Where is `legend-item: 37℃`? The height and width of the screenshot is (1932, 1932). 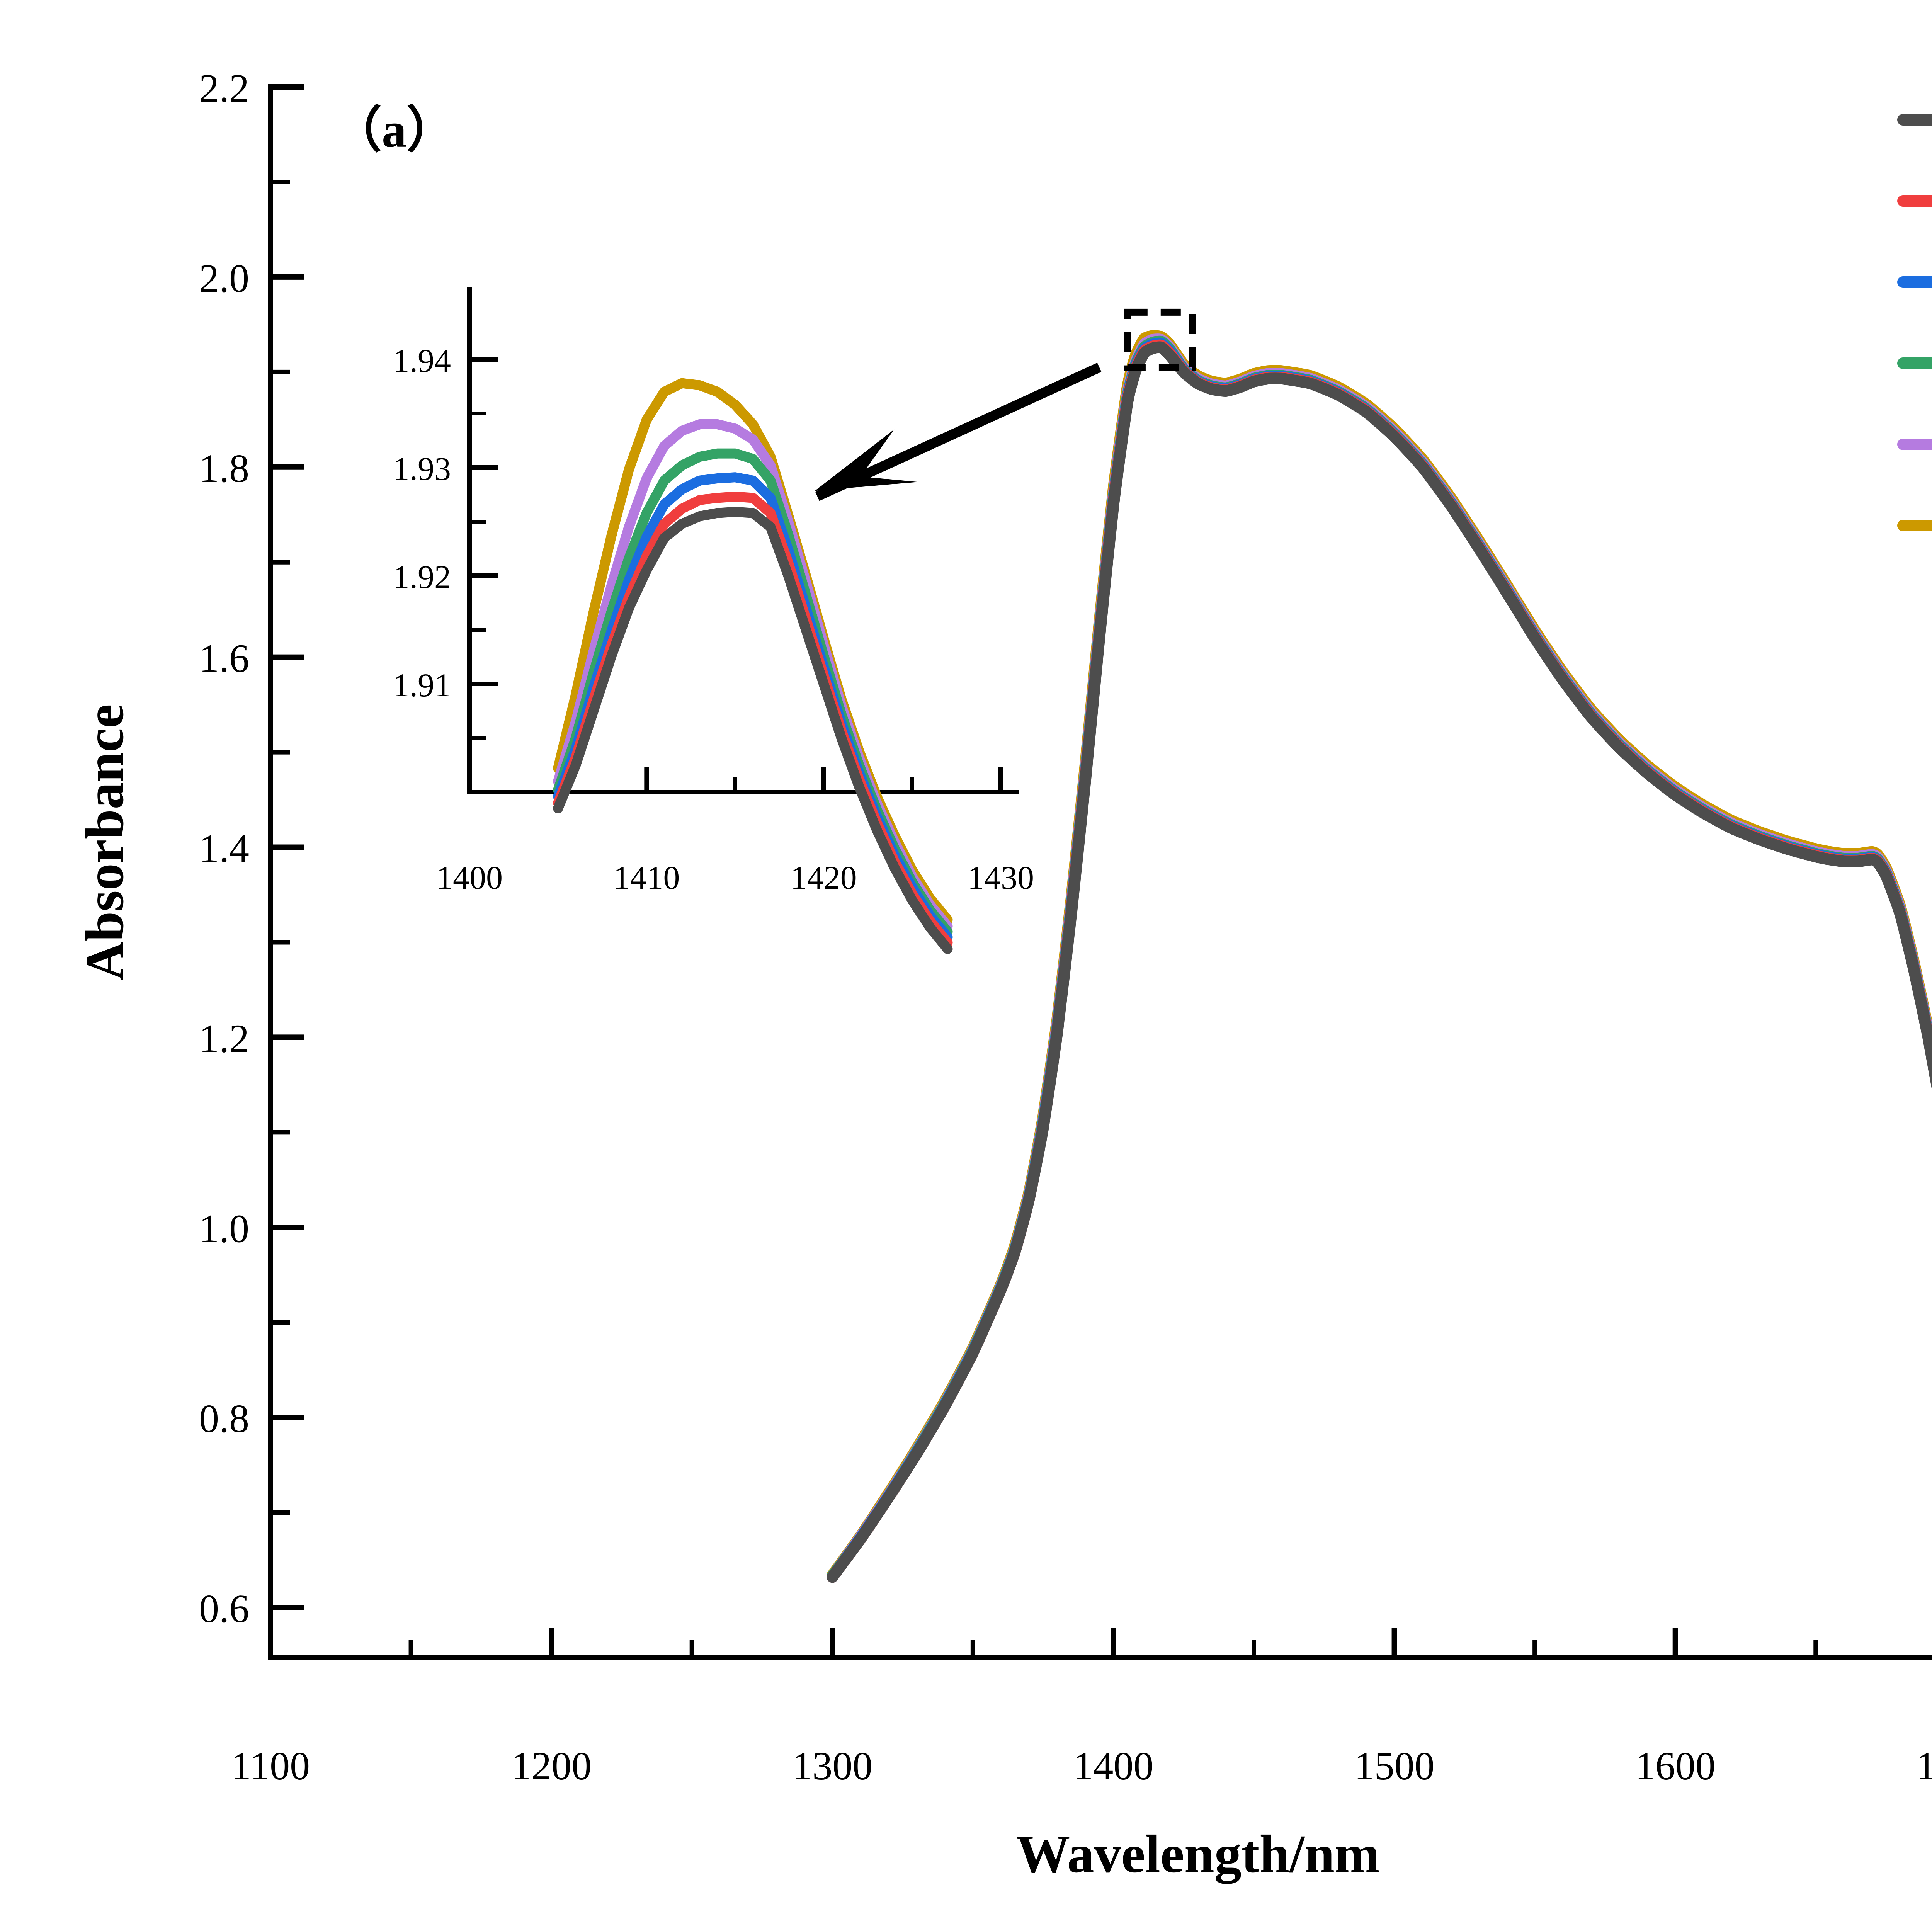 legend-item: 37℃ is located at coordinates (1914, 365).